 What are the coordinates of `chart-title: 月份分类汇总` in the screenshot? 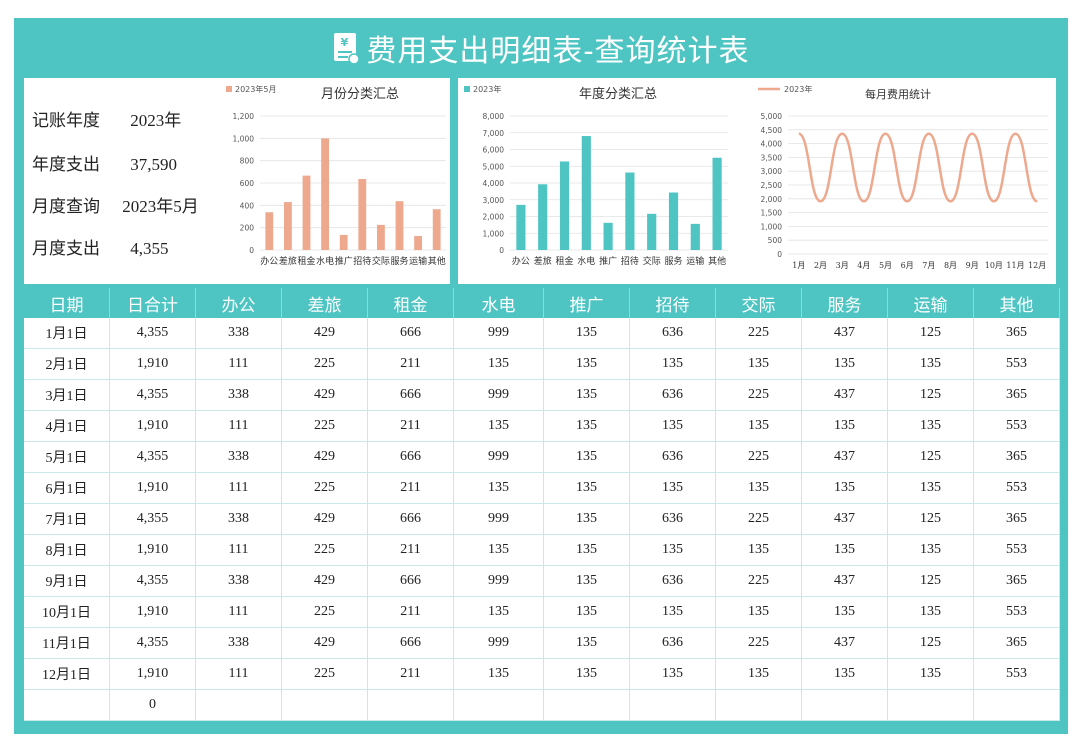 It's located at (360, 94).